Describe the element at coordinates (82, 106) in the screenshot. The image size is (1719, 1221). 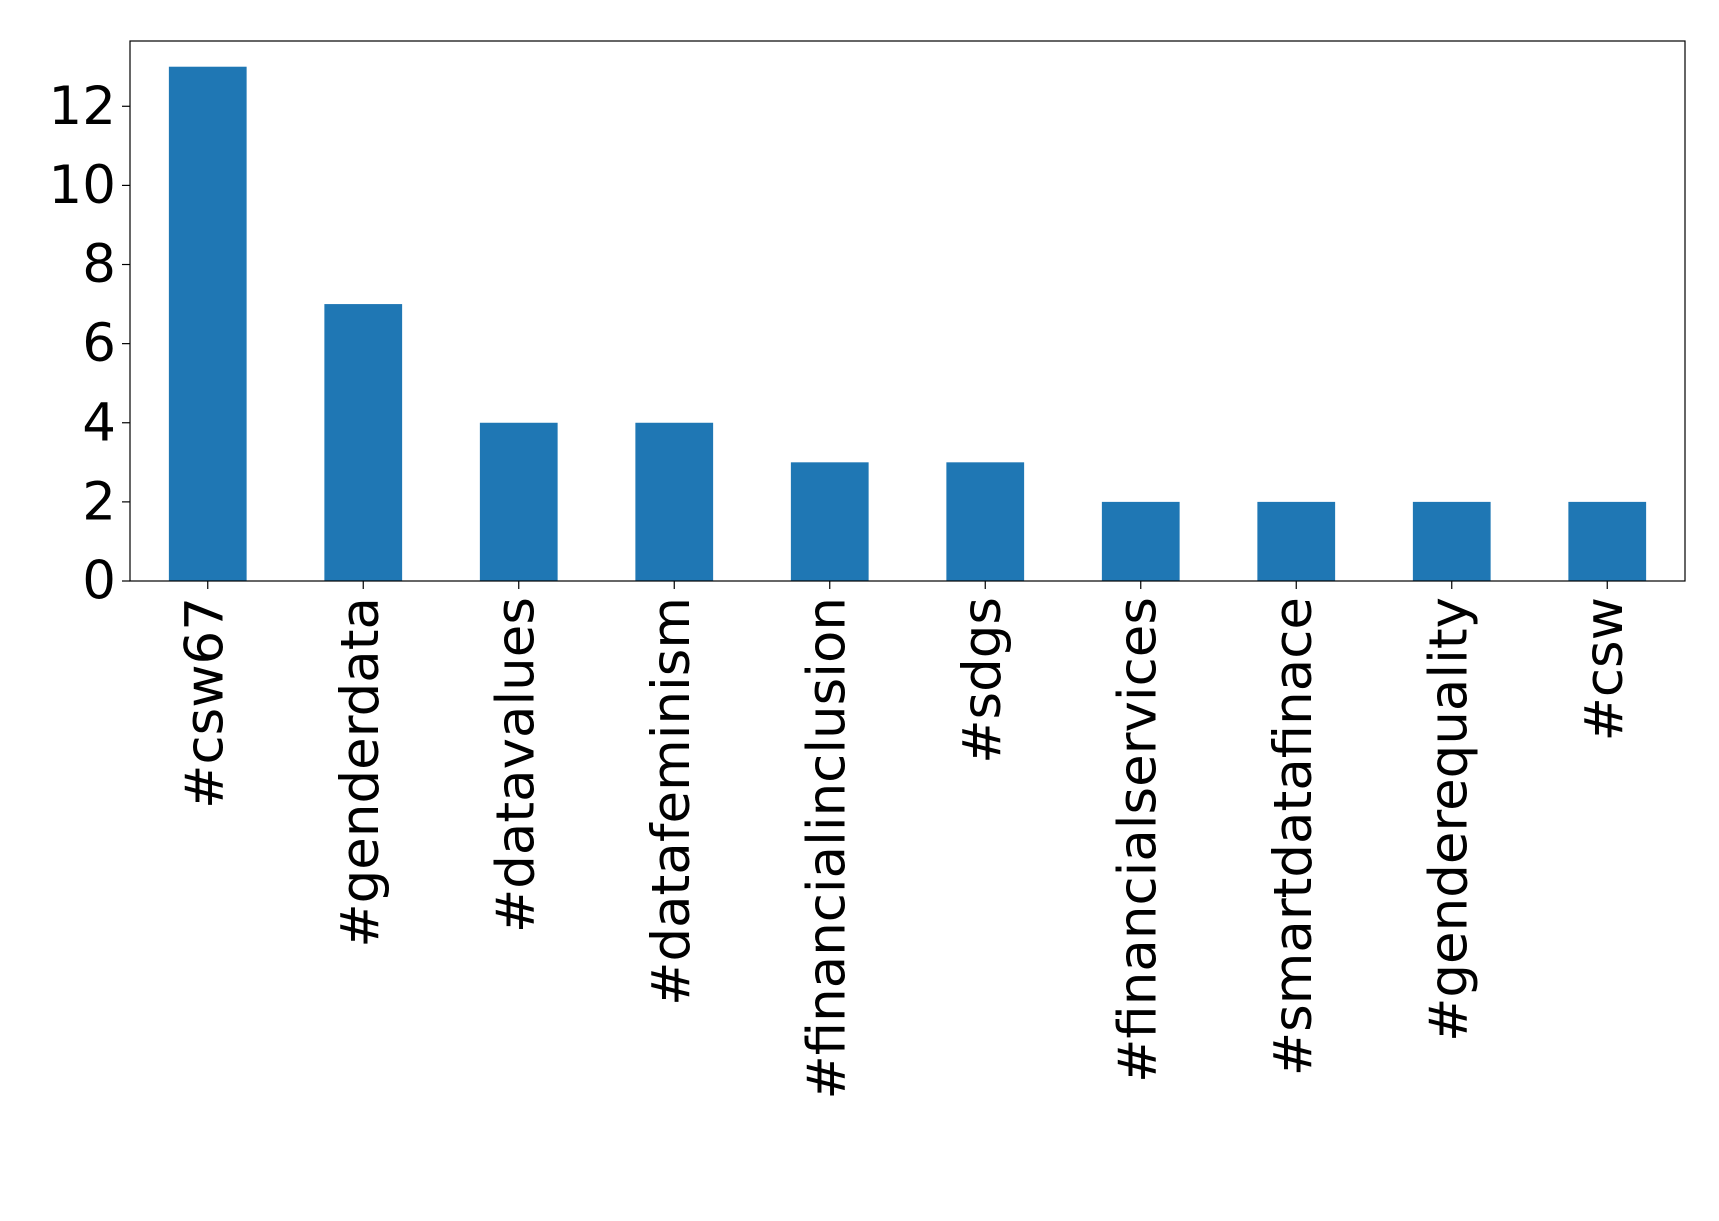
I see `y-tick-label: 12` at that location.